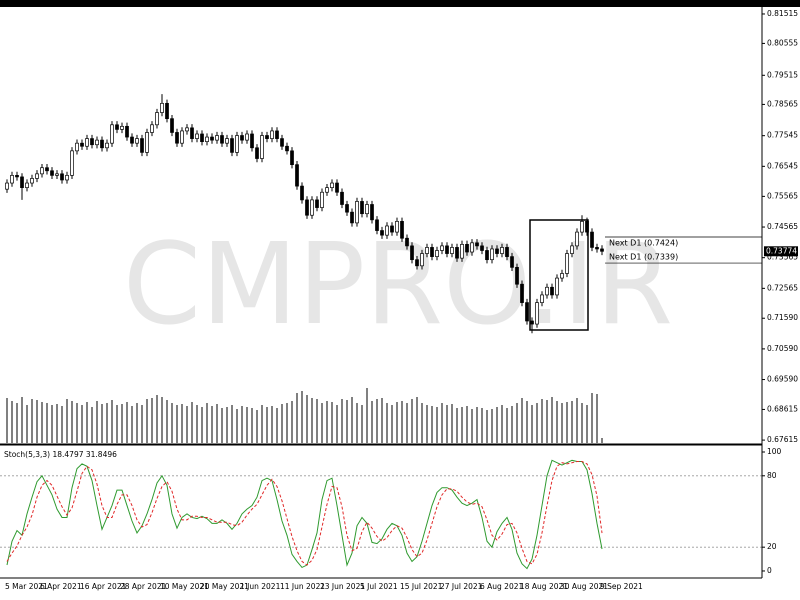 Image resolution: width=800 pixels, height=600 pixels. Describe the element at coordinates (772, 546) in the screenshot. I see `y-tick-label: 20` at that location.